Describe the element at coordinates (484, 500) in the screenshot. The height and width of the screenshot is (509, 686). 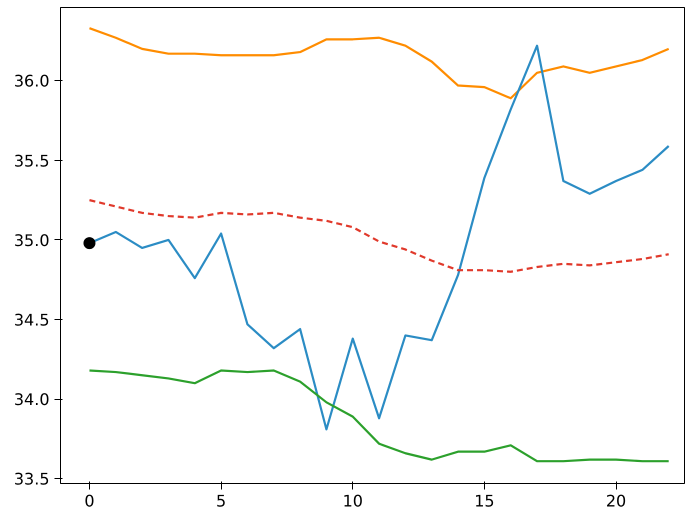
I see `x-tick-label: 15` at that location.